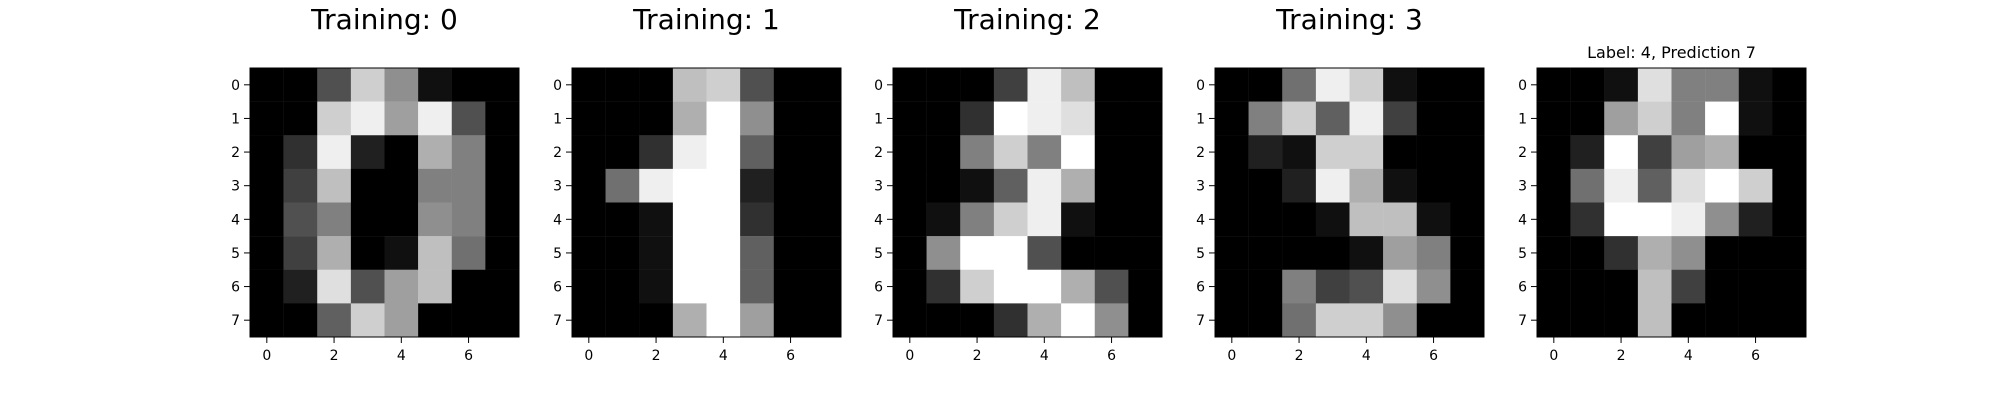  What do you see at coordinates (1671, 52) in the screenshot?
I see `panel-title-4: Label: 4, Prediction 7` at bounding box center [1671, 52].